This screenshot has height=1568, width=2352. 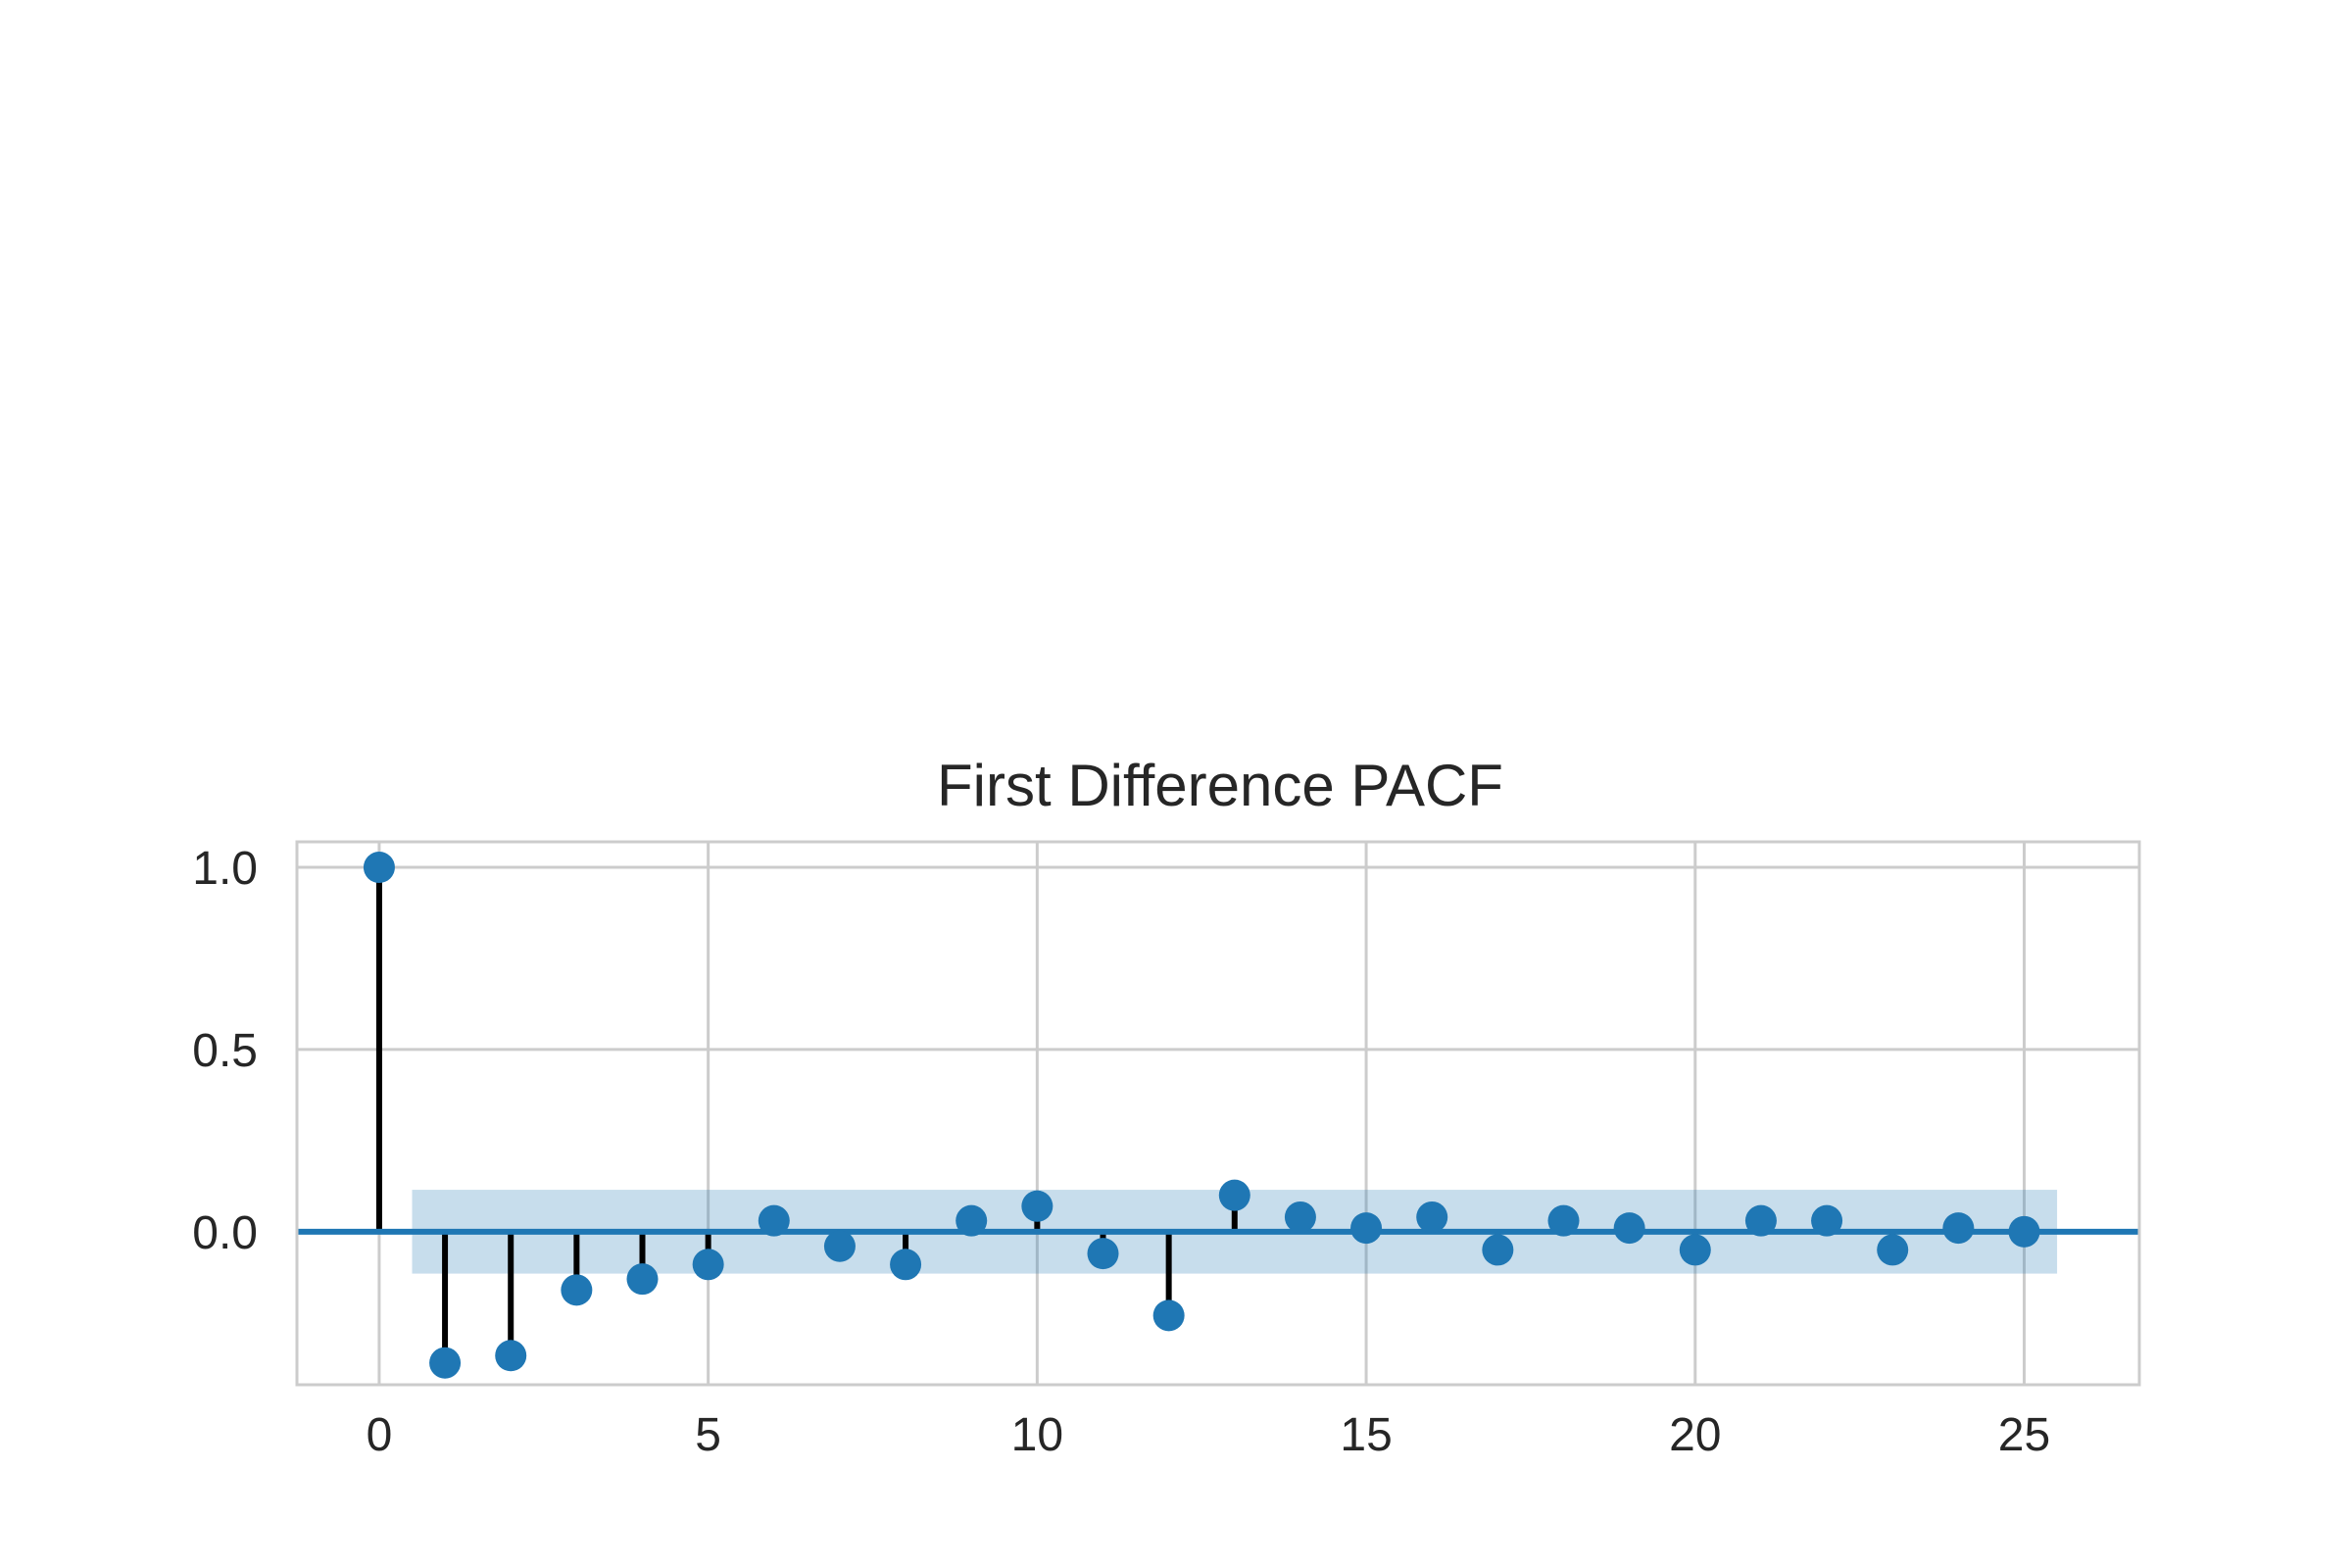 What do you see at coordinates (380, 1435) in the screenshot?
I see `x-tick-label: 0` at bounding box center [380, 1435].